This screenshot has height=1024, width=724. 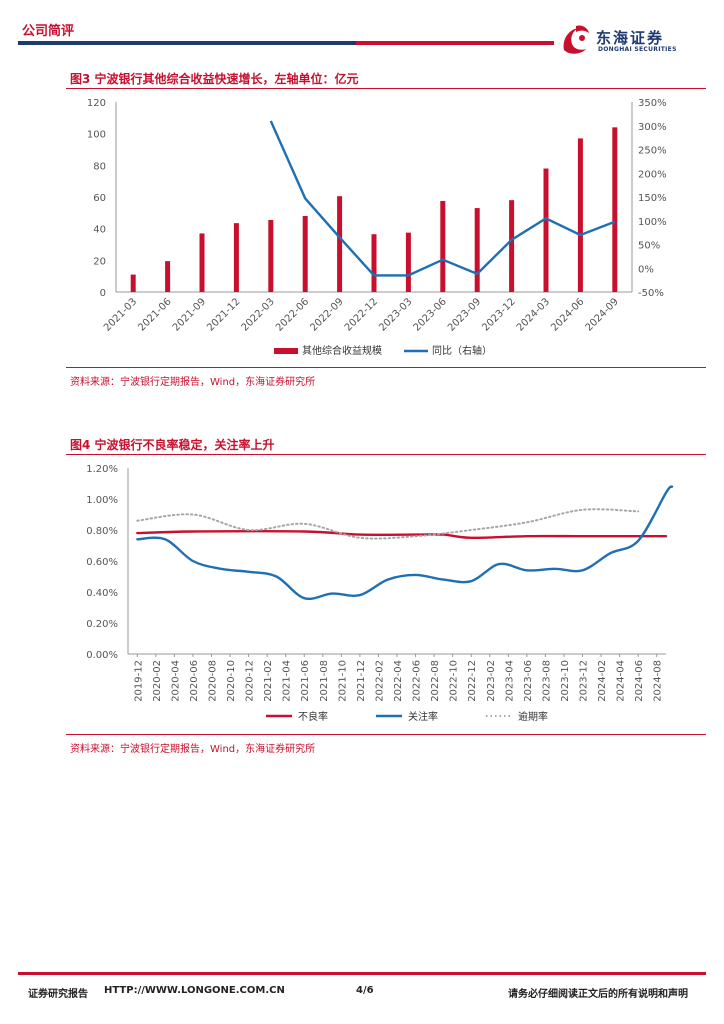 I want to click on donghai-logo-icon, so click(x=576, y=39).